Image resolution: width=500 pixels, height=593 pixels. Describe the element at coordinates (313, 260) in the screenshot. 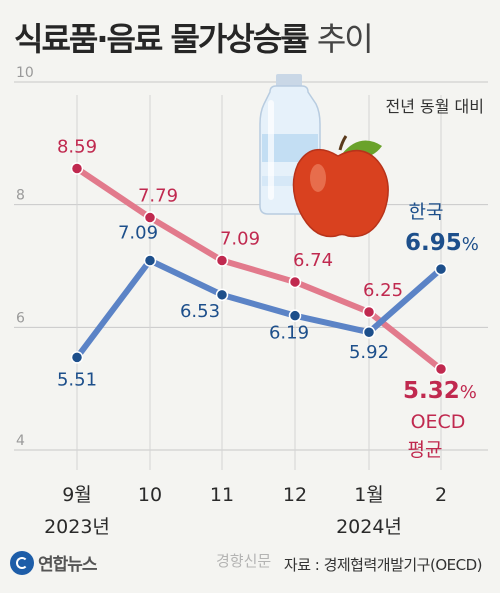

I see `data-label-oecd: 6.74` at that location.